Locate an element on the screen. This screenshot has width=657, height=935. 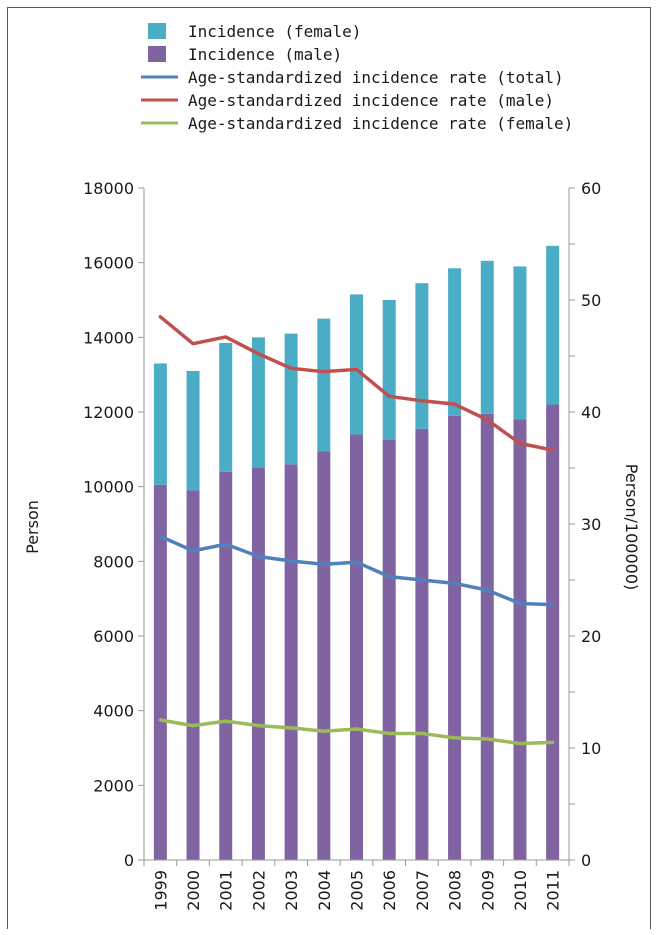
x-tick-label: 2002 is located at coordinates (258, 890).